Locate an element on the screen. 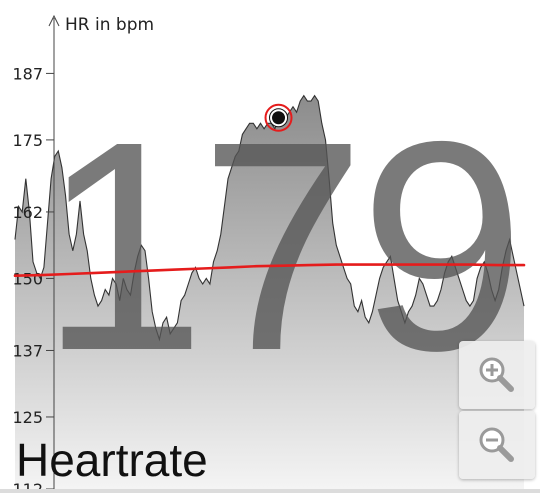 This screenshot has height=493, width=540. y-tick-label-4: 137 is located at coordinates (27, 350).